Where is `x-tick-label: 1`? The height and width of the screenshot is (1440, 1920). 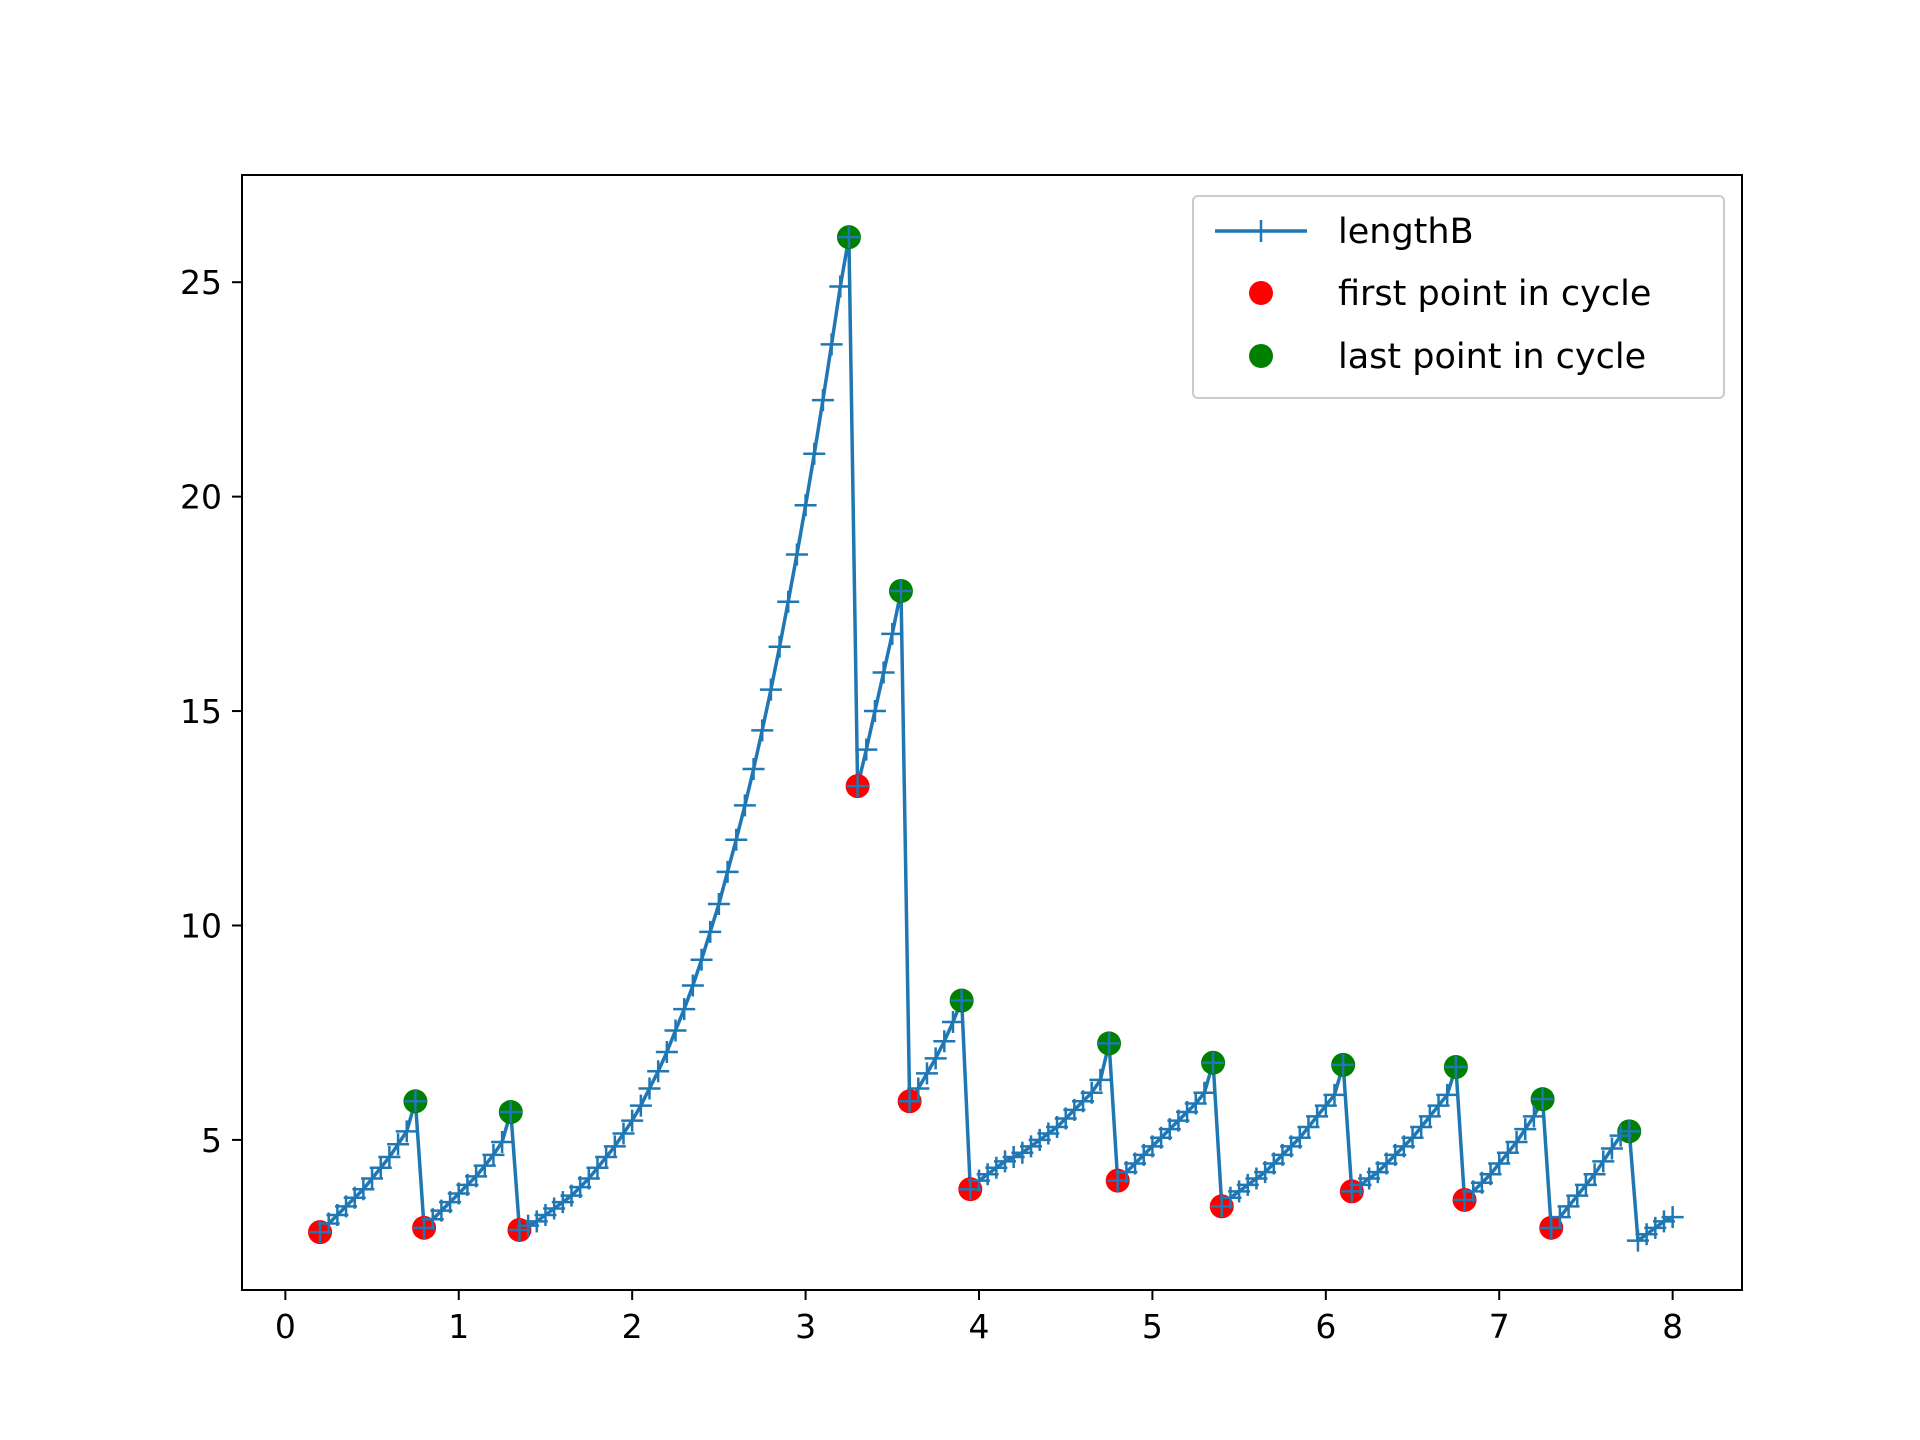 x-tick-label: 1 is located at coordinates (458, 1326).